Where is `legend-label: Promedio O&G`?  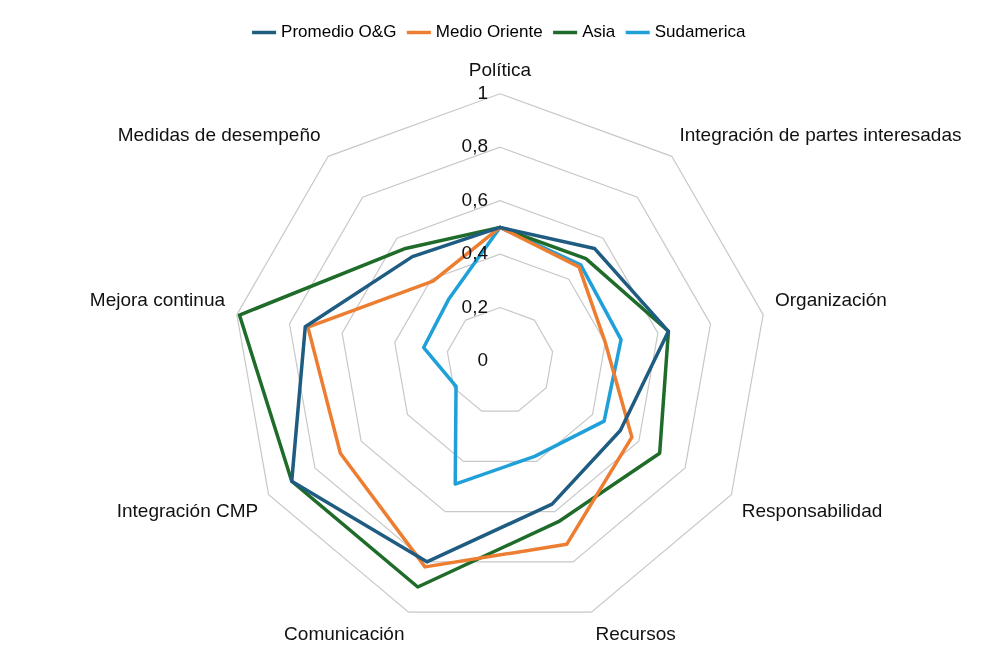
legend-label: Promedio O&G is located at coordinates (339, 32).